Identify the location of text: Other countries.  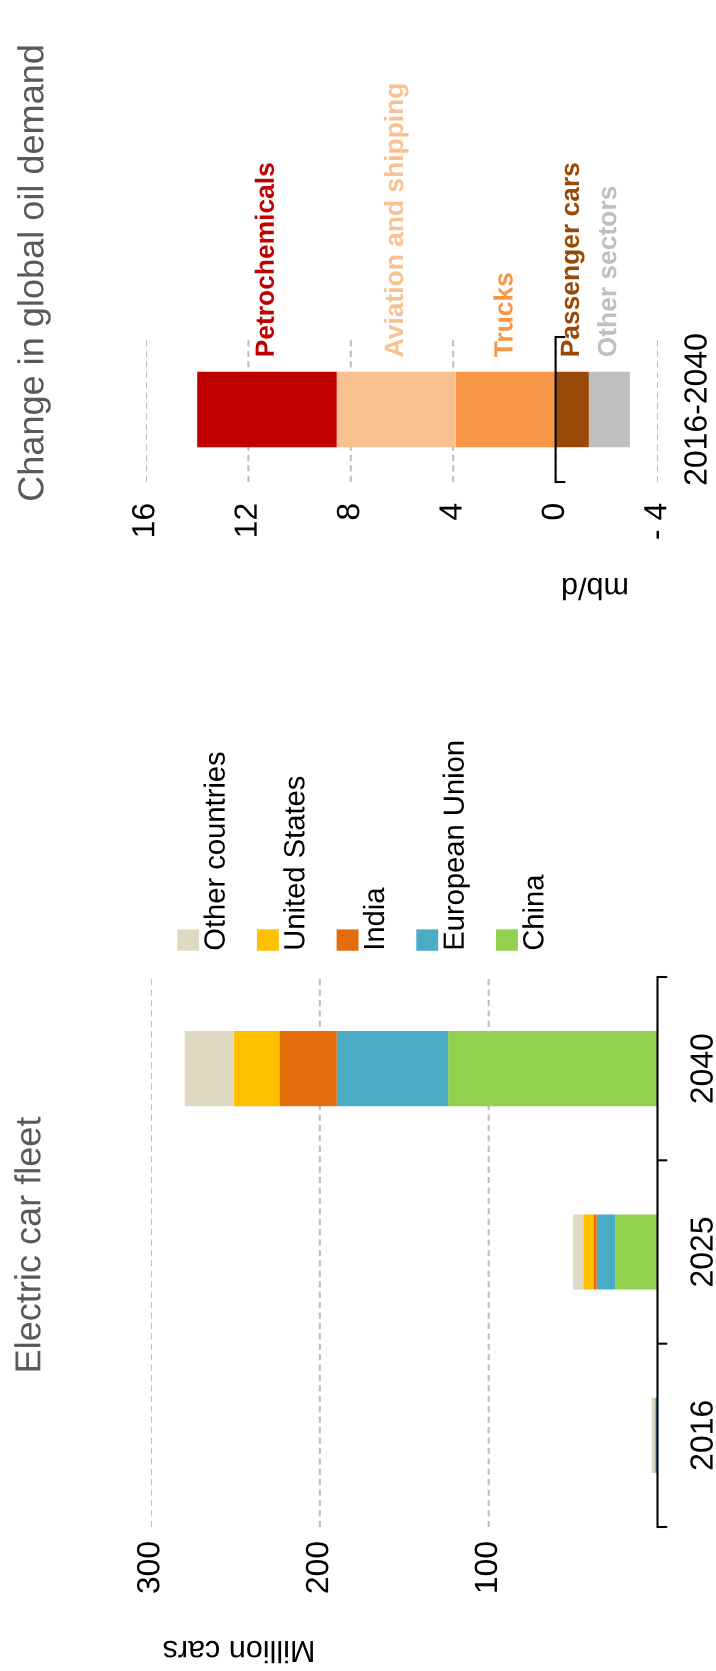
(214, 851).